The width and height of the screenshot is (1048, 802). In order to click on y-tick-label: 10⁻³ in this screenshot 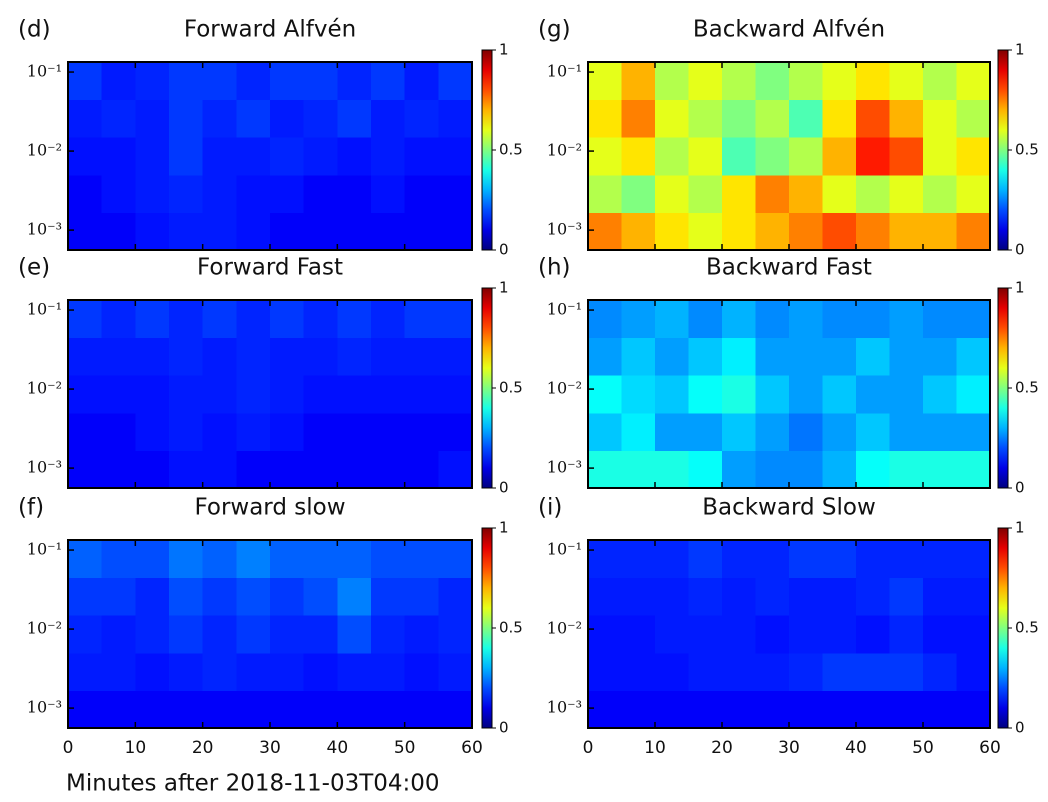, I will do `click(44, 707)`.